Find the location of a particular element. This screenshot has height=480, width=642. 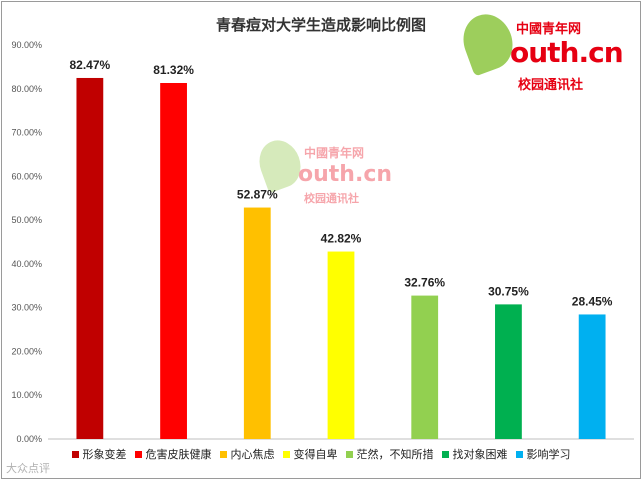

y-tick-label: 60.00% is located at coordinates (26, 176).